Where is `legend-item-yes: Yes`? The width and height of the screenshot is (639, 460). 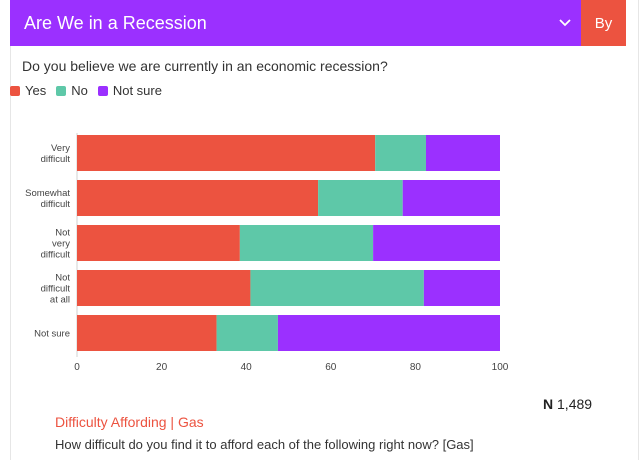 legend-item-yes: Yes is located at coordinates (28, 90).